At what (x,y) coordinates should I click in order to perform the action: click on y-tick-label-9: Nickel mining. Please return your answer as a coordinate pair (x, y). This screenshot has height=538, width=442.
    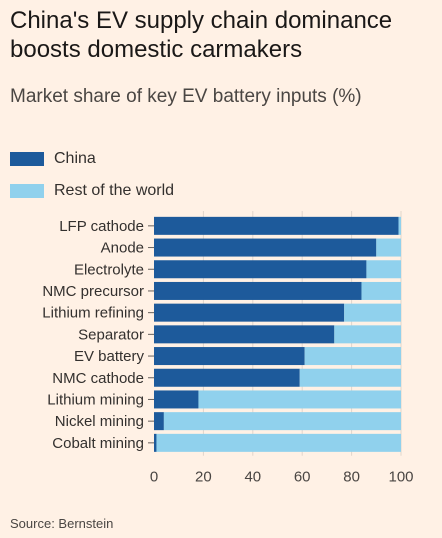
    Looking at the image, I should click on (99, 421).